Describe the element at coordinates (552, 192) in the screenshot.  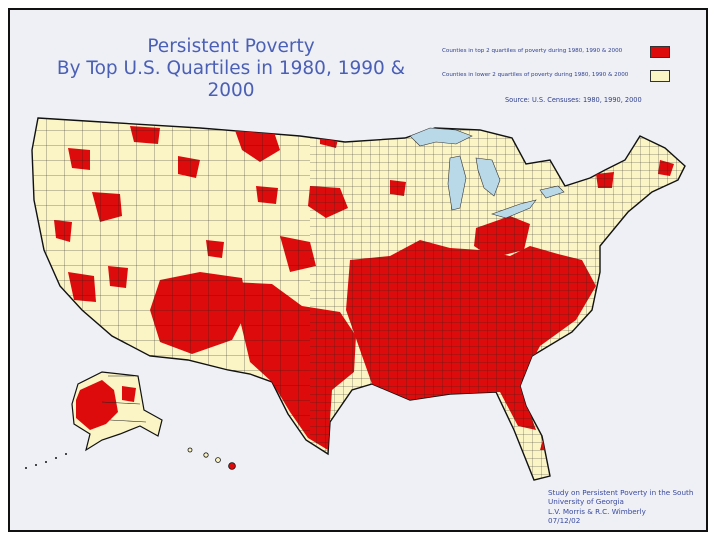
I see `lake-ontario` at that location.